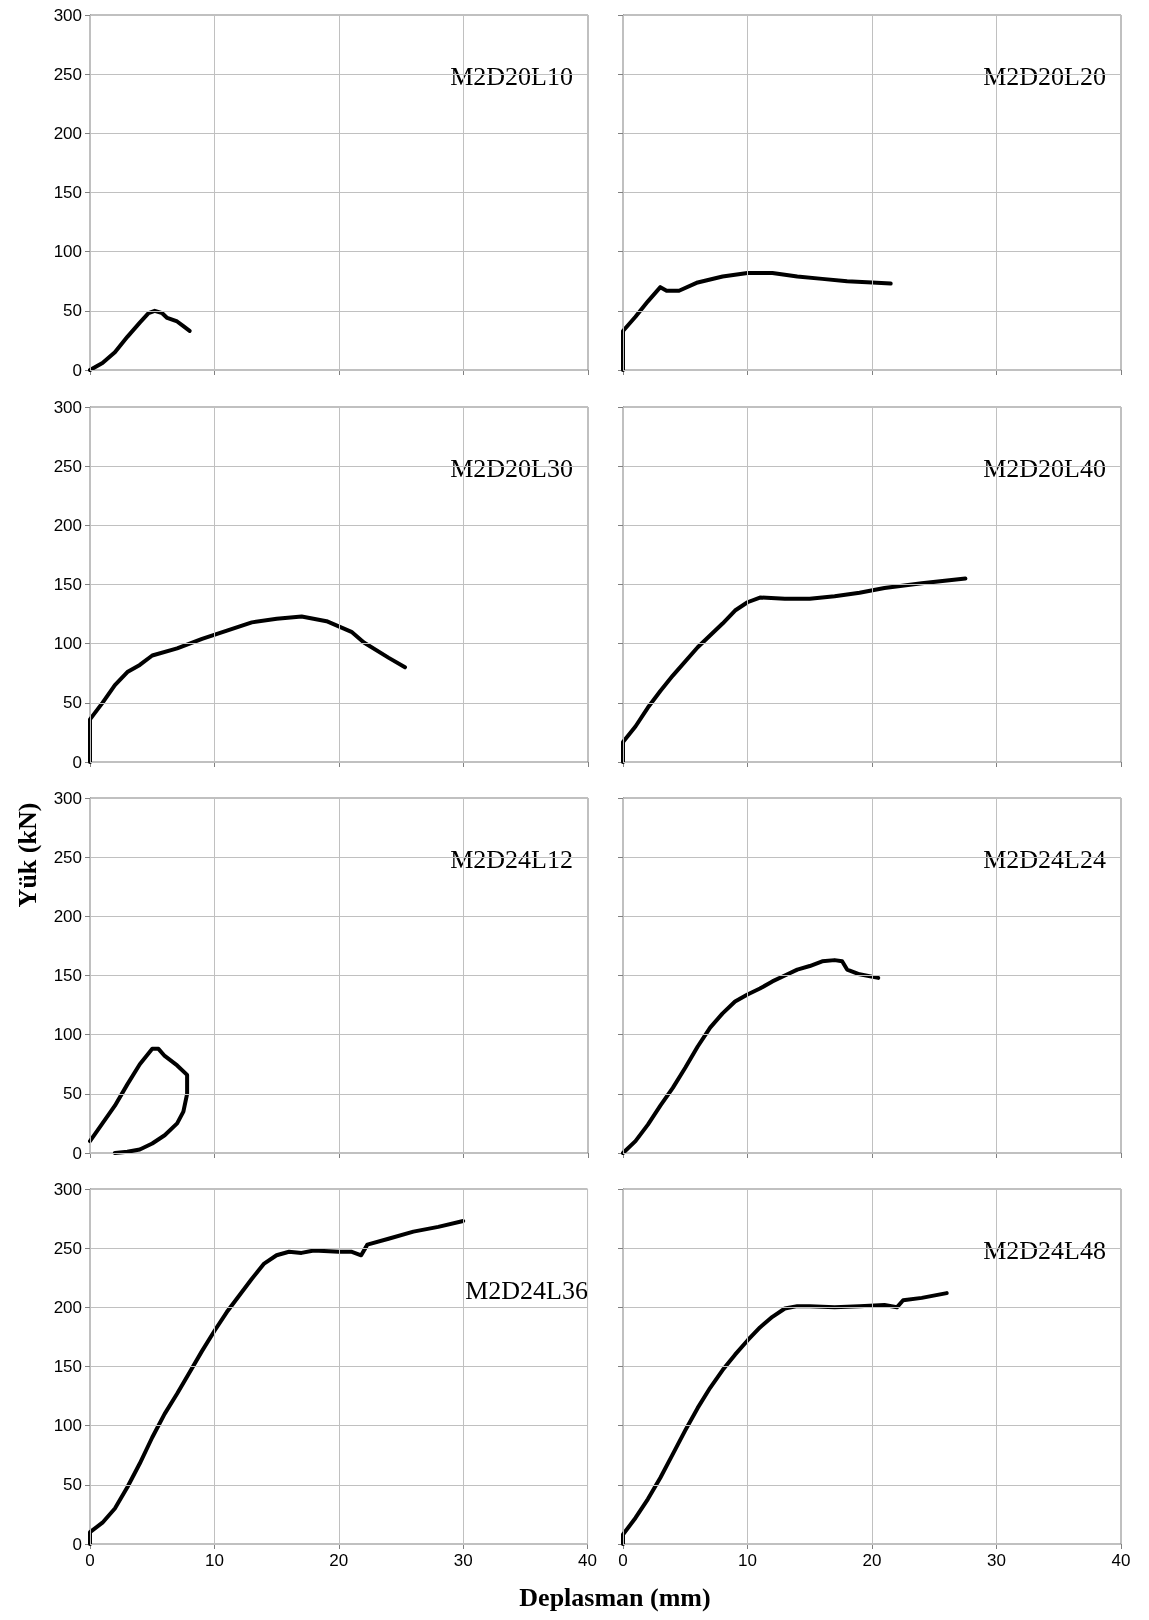 The height and width of the screenshot is (1620, 1149). I want to click on text: M2D24L36, so click(526, 1290).